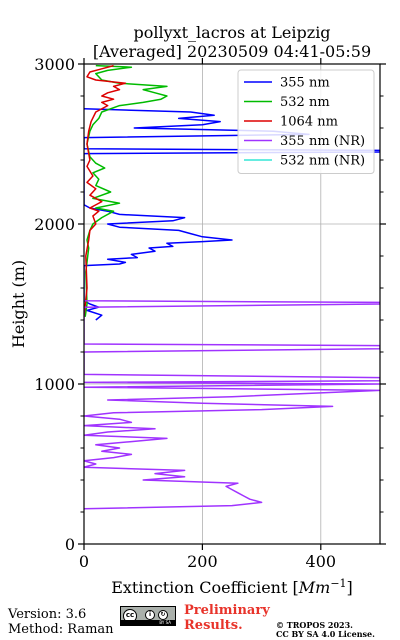 The width and height of the screenshot is (400, 640). What do you see at coordinates (227, 610) in the screenshot?
I see `preliminary-line-1: Preliminary` at bounding box center [227, 610].